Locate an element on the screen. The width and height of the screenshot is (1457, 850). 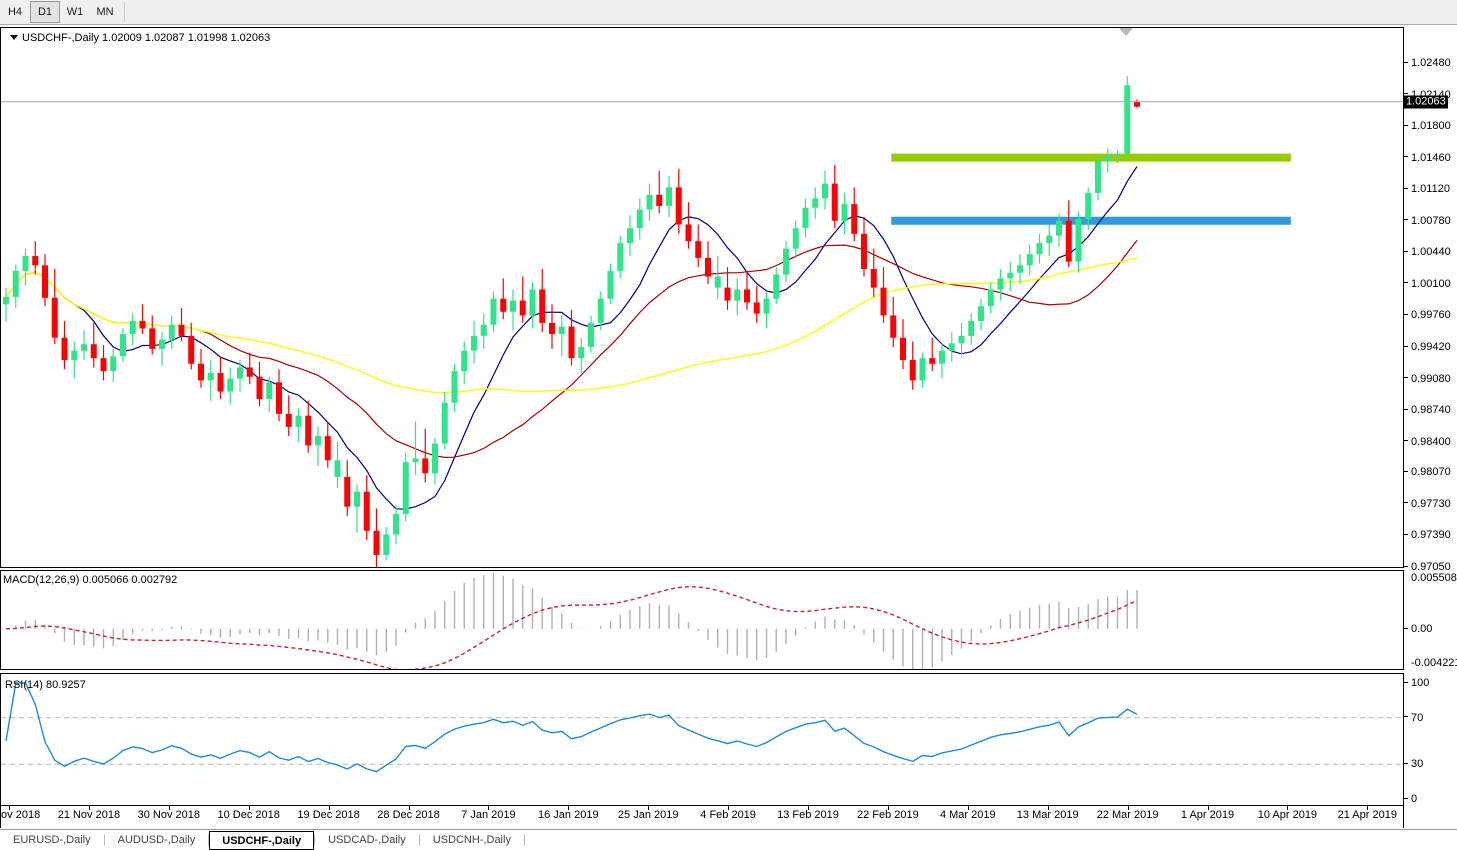
chart-tab-usdcnh: USDCNH-,Daily is located at coordinates (471, 840).